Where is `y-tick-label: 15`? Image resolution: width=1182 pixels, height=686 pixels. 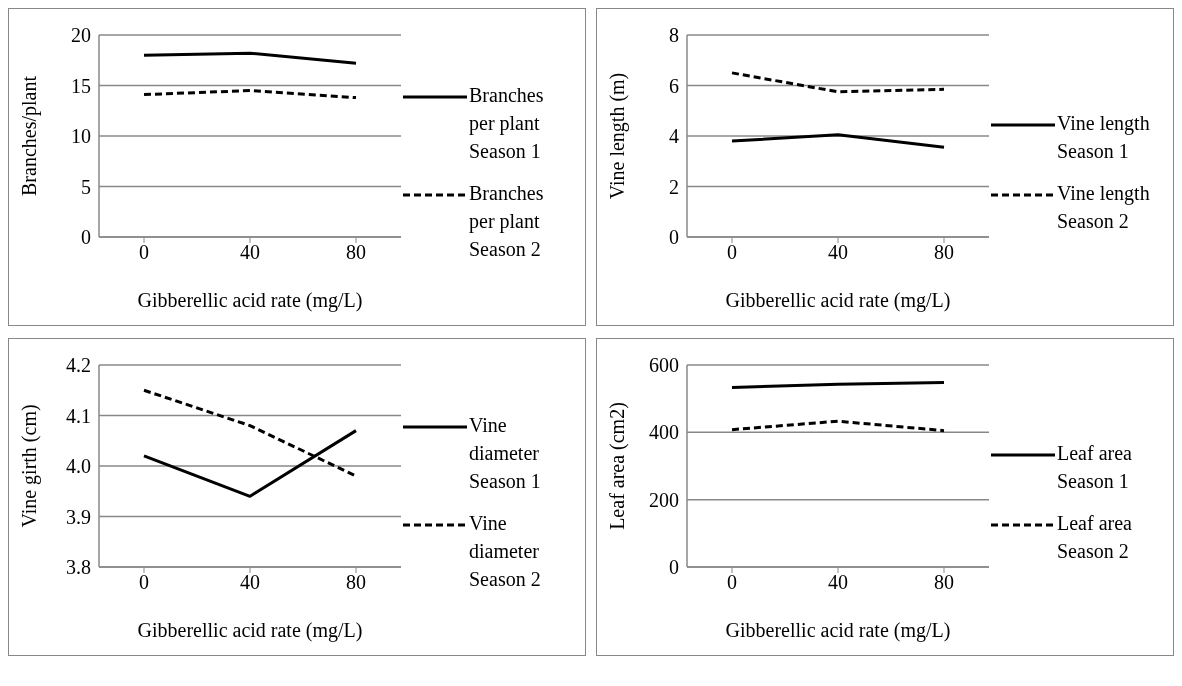 y-tick-label: 15 is located at coordinates (81, 85).